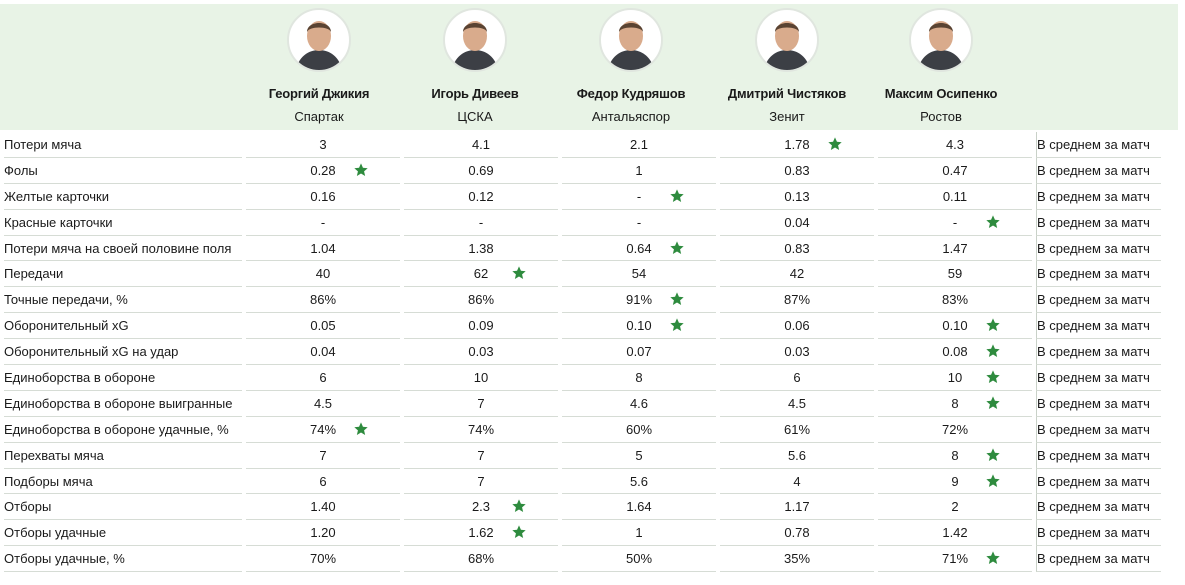 This screenshot has height=585, width=1185. What do you see at coordinates (631, 116) in the screenshot?
I see `player-club: Антальяспор` at bounding box center [631, 116].